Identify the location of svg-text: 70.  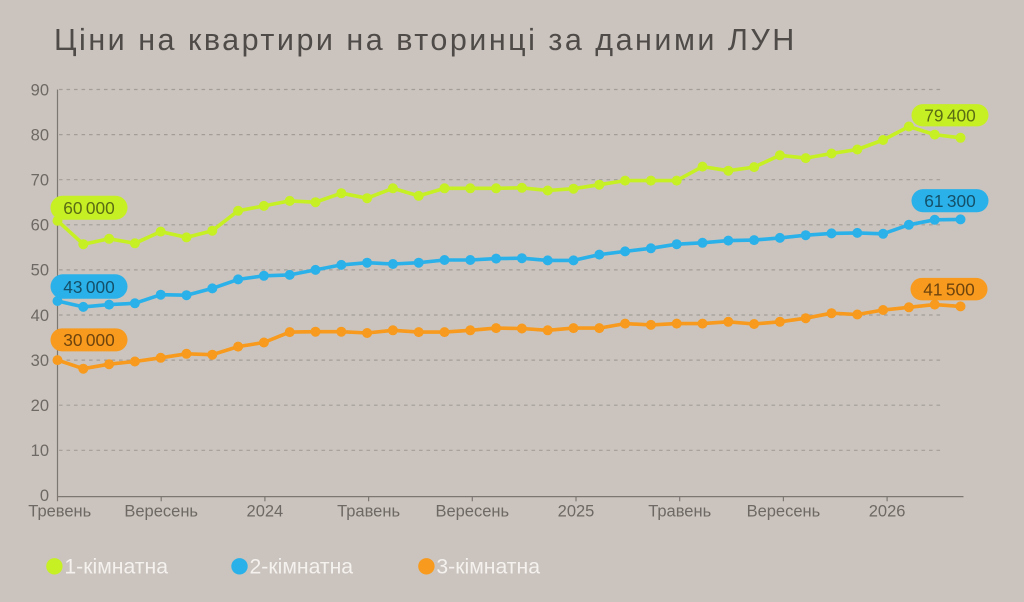
(40, 181).